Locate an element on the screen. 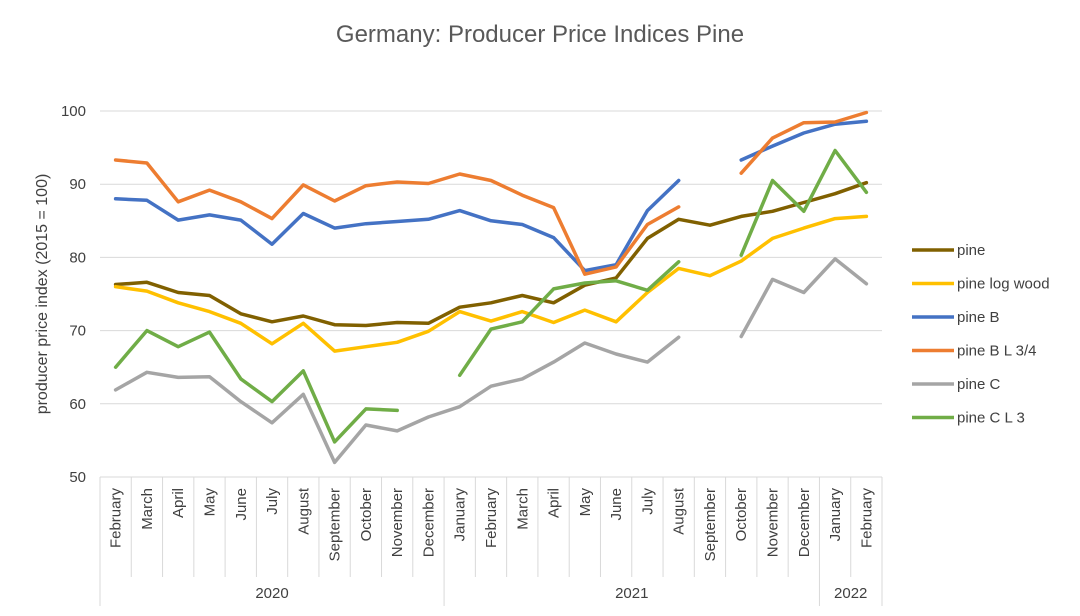  y-tick-label: 100 is located at coordinates (73, 111).